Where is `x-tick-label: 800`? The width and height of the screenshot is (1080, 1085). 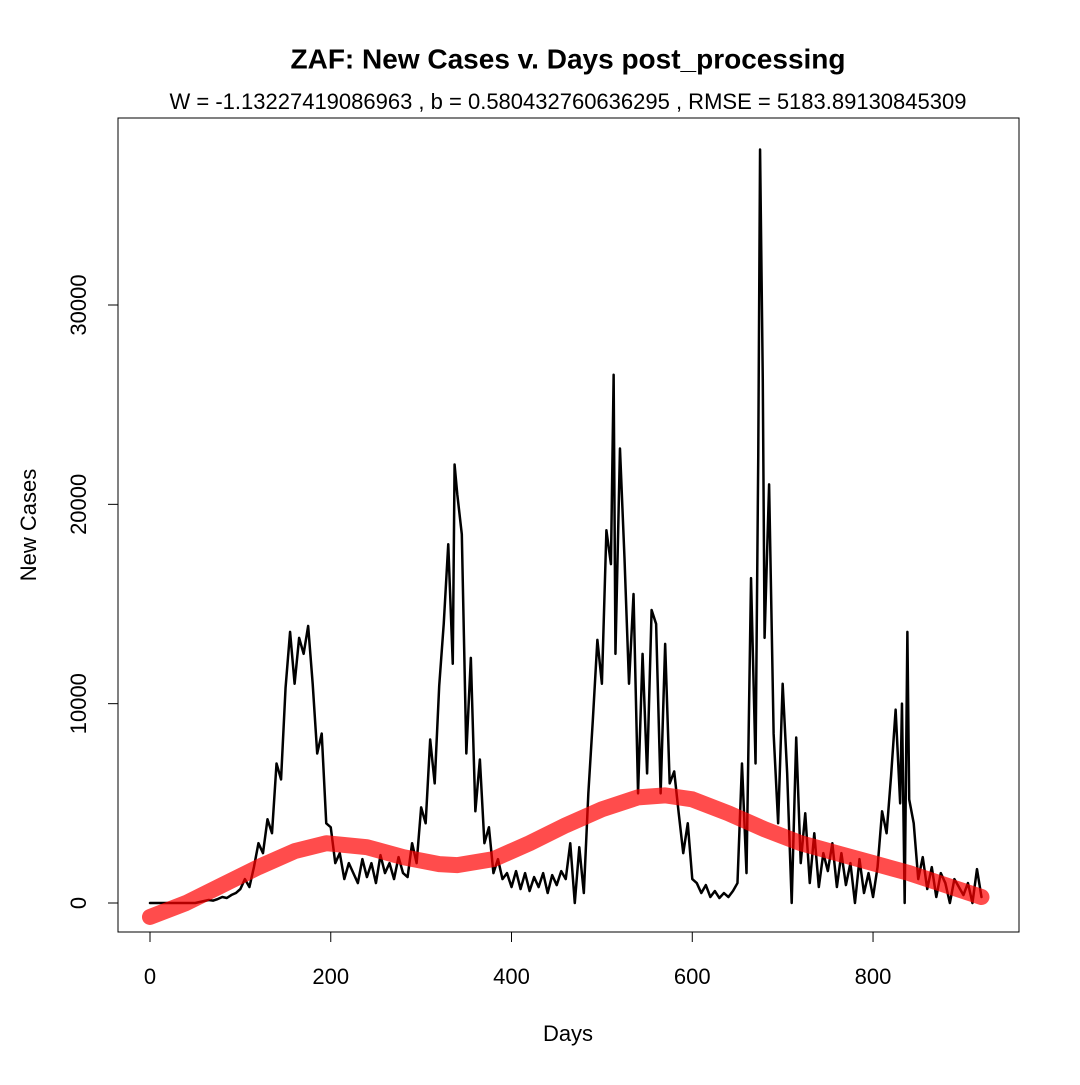
x-tick-label: 800 is located at coordinates (873, 976).